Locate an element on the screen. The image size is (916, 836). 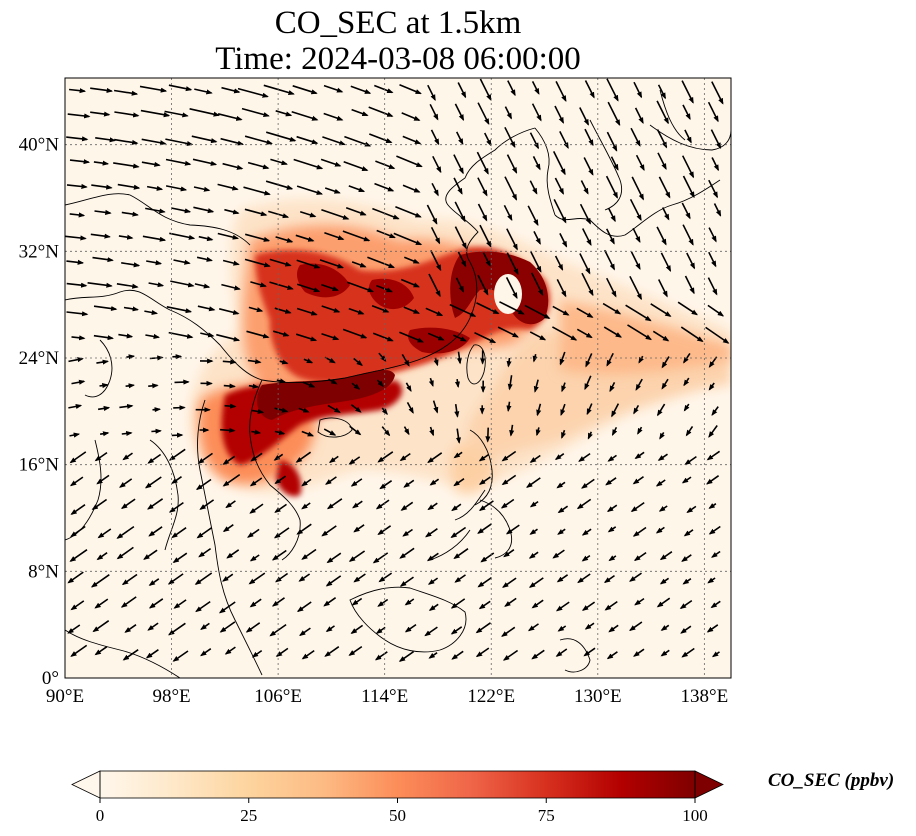
figure-title: CO_SEC at 1.5km is located at coordinates (398, 23).